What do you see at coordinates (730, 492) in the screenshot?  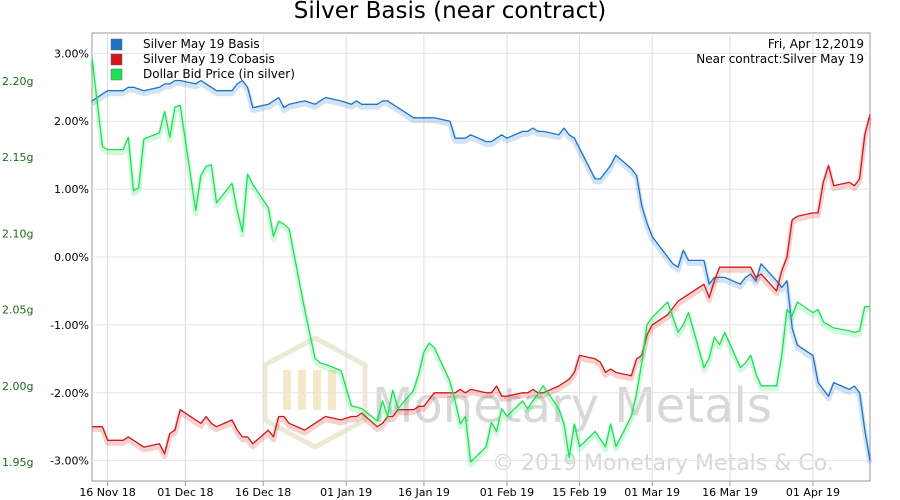 I see `x-tick-label: 16 Mar 19` at bounding box center [730, 492].